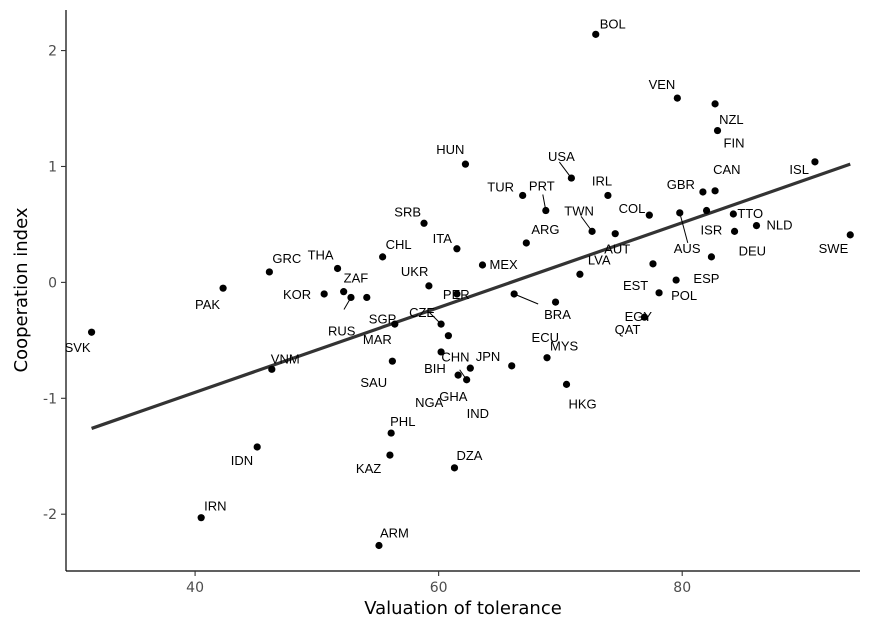  What do you see at coordinates (399, 244) in the screenshot?
I see `point-label: CHL` at bounding box center [399, 244].